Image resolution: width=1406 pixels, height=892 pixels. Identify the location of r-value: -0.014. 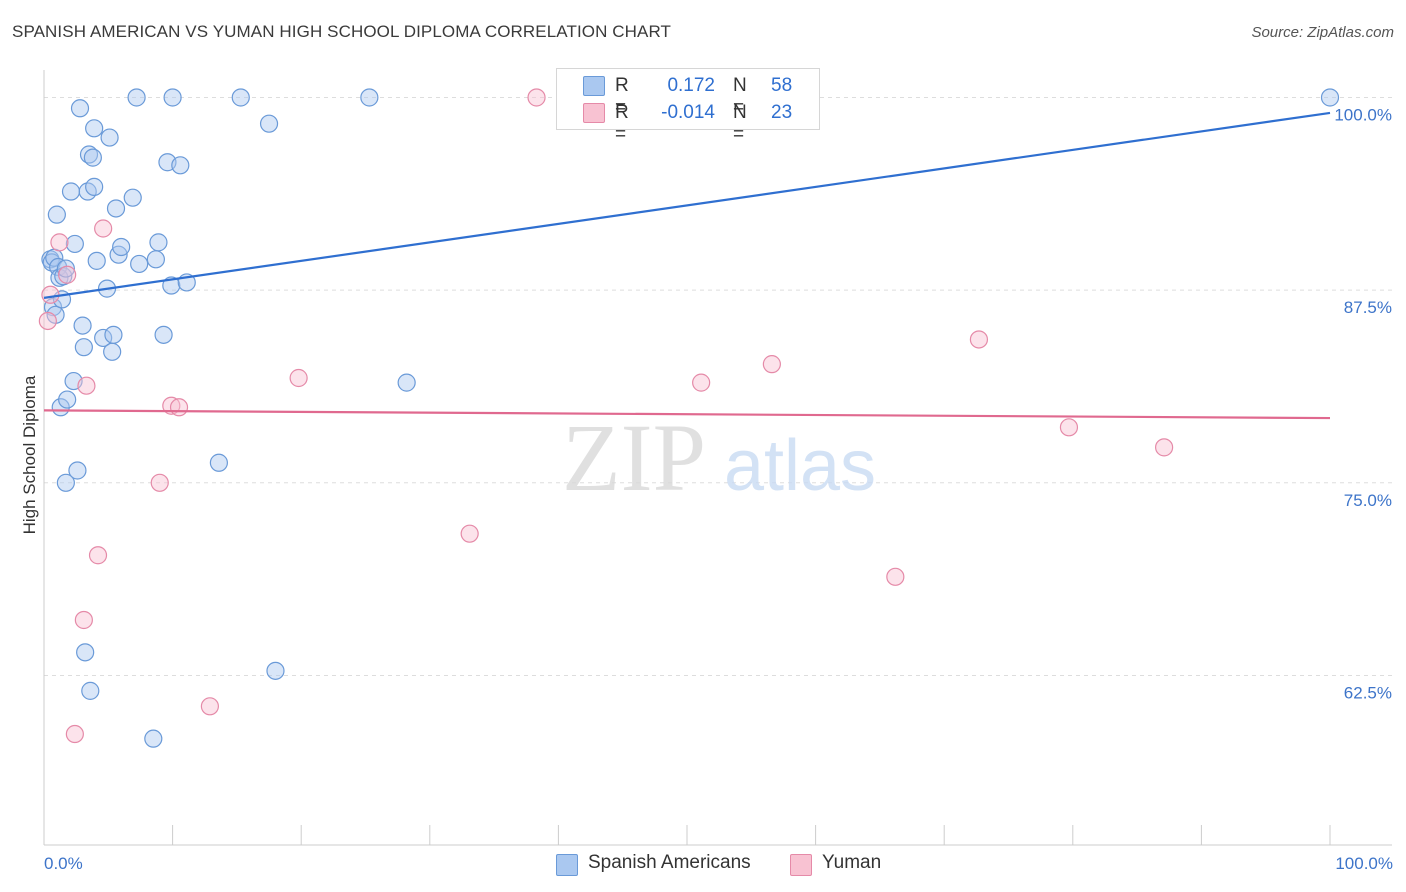
(688, 112).